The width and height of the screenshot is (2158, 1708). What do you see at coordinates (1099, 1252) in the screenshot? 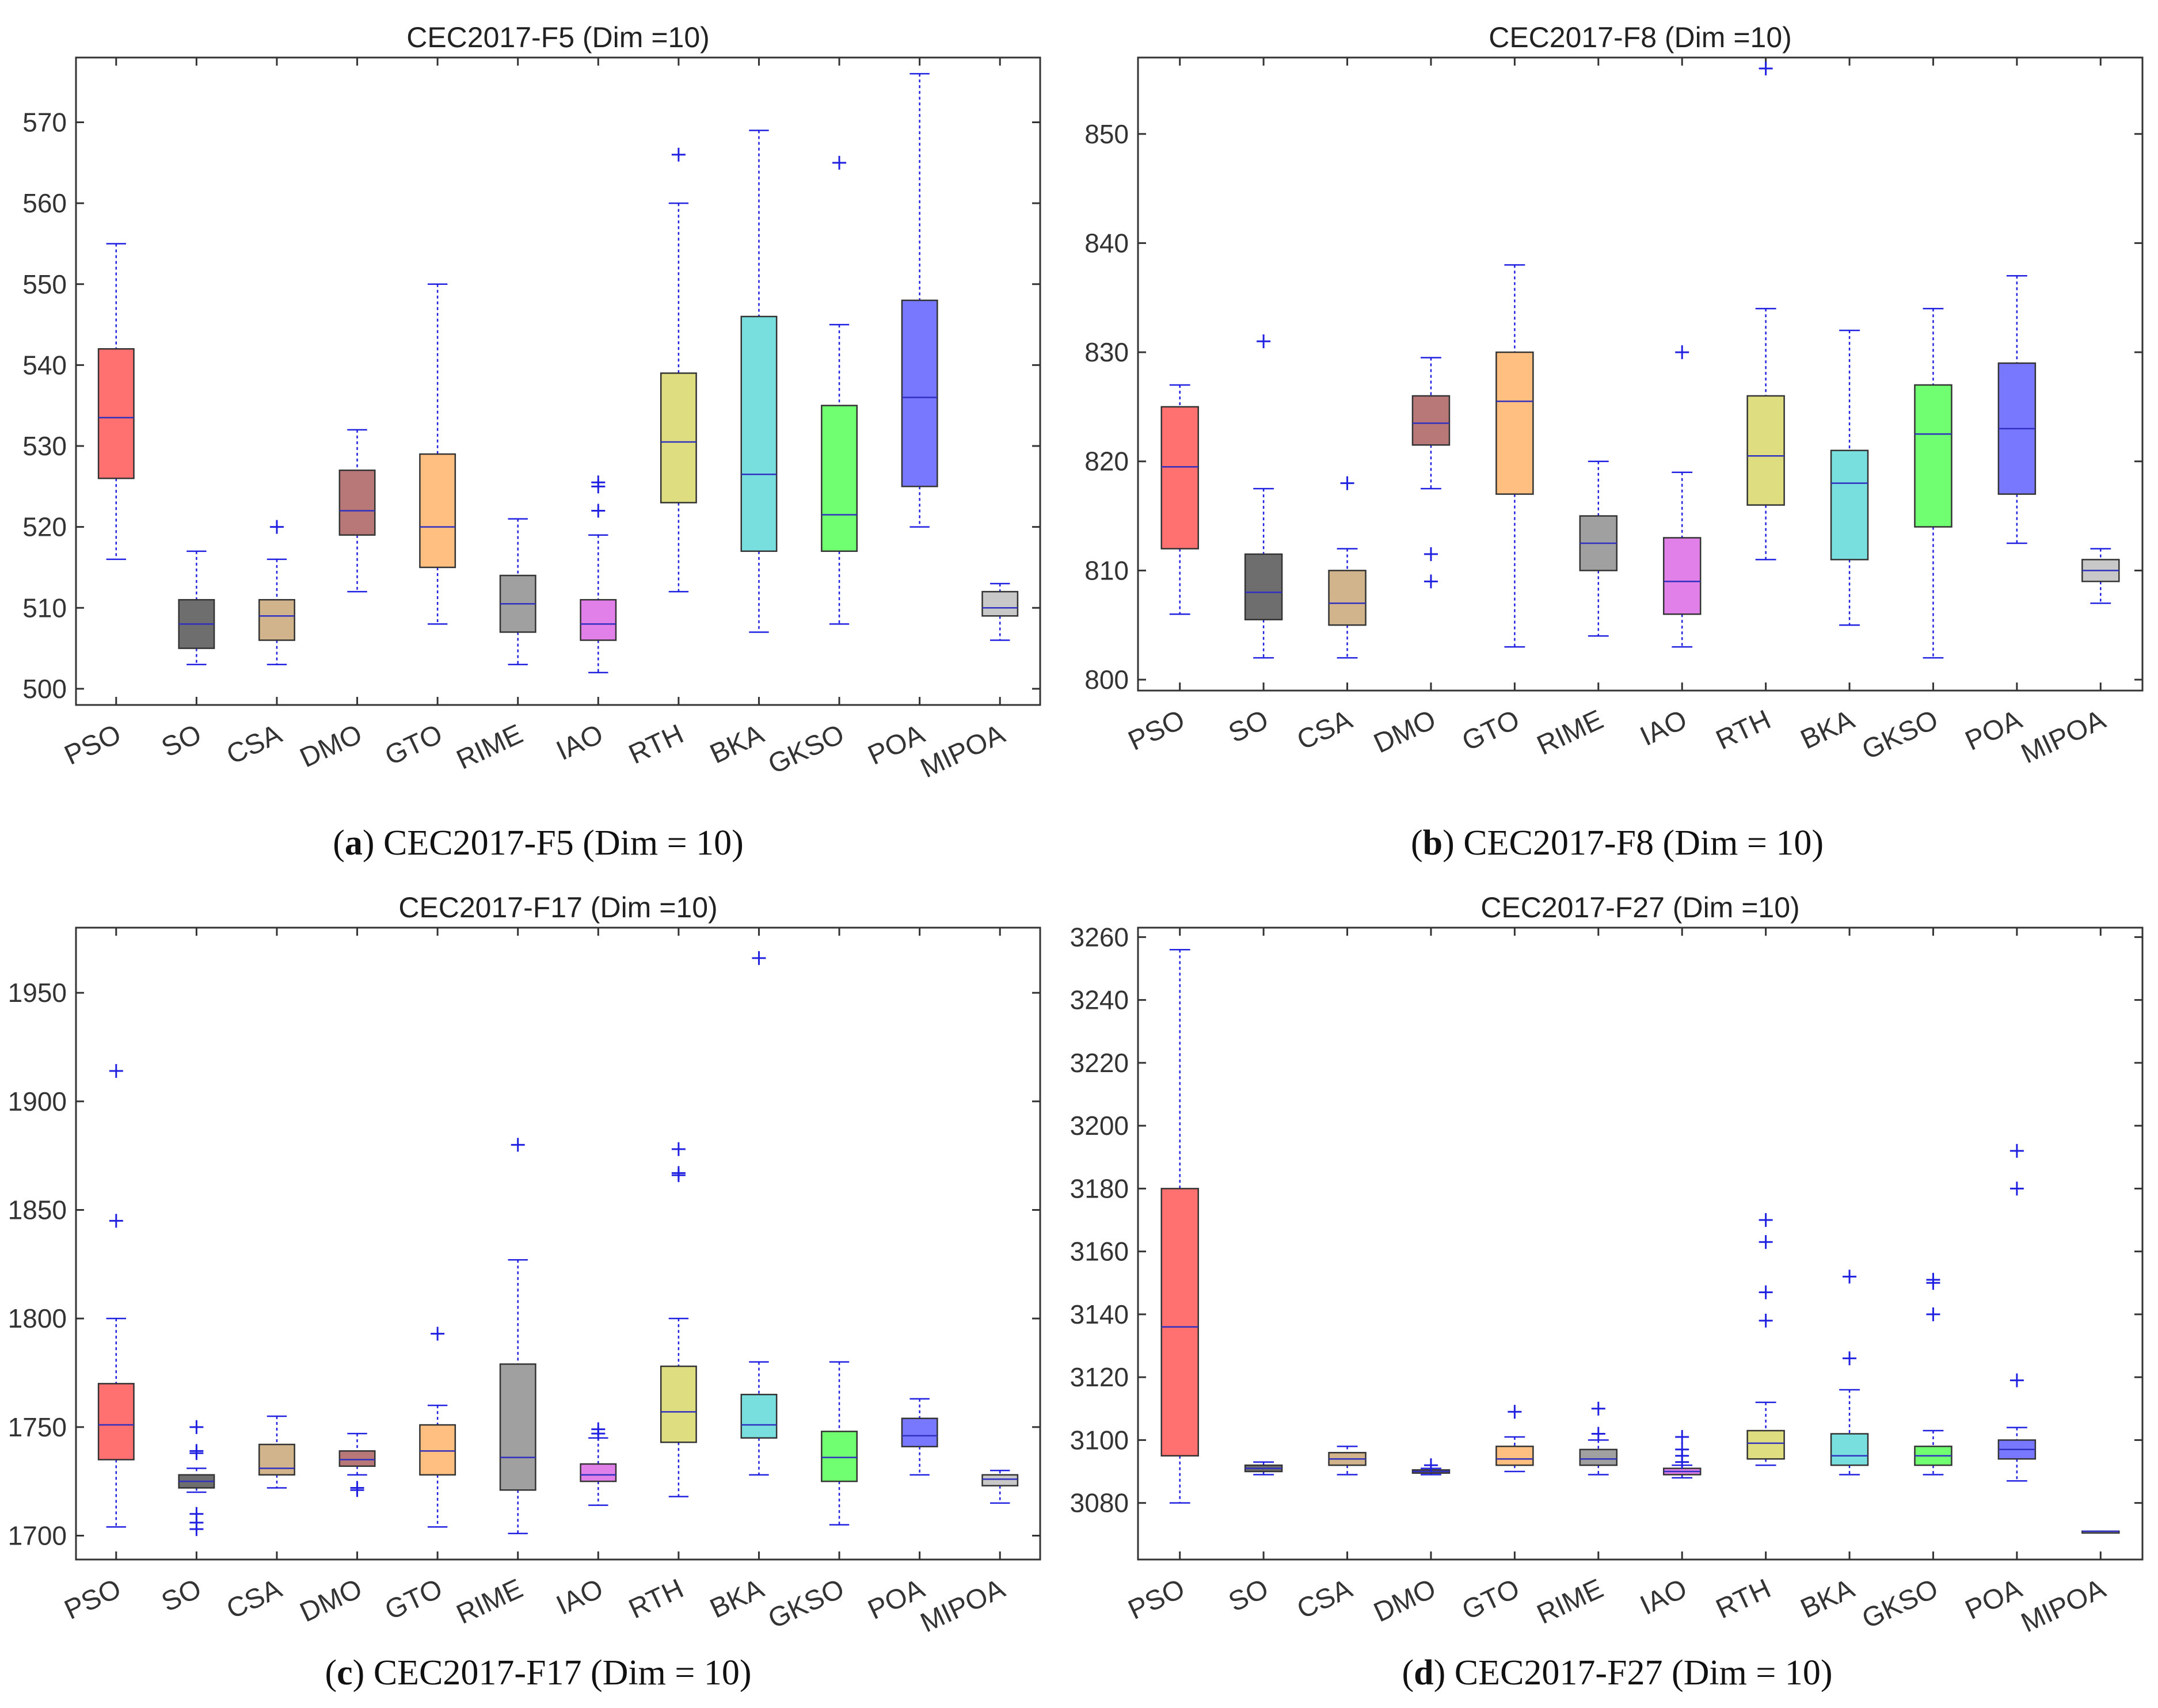
I see `y-tick-label: 3160` at bounding box center [1099, 1252].